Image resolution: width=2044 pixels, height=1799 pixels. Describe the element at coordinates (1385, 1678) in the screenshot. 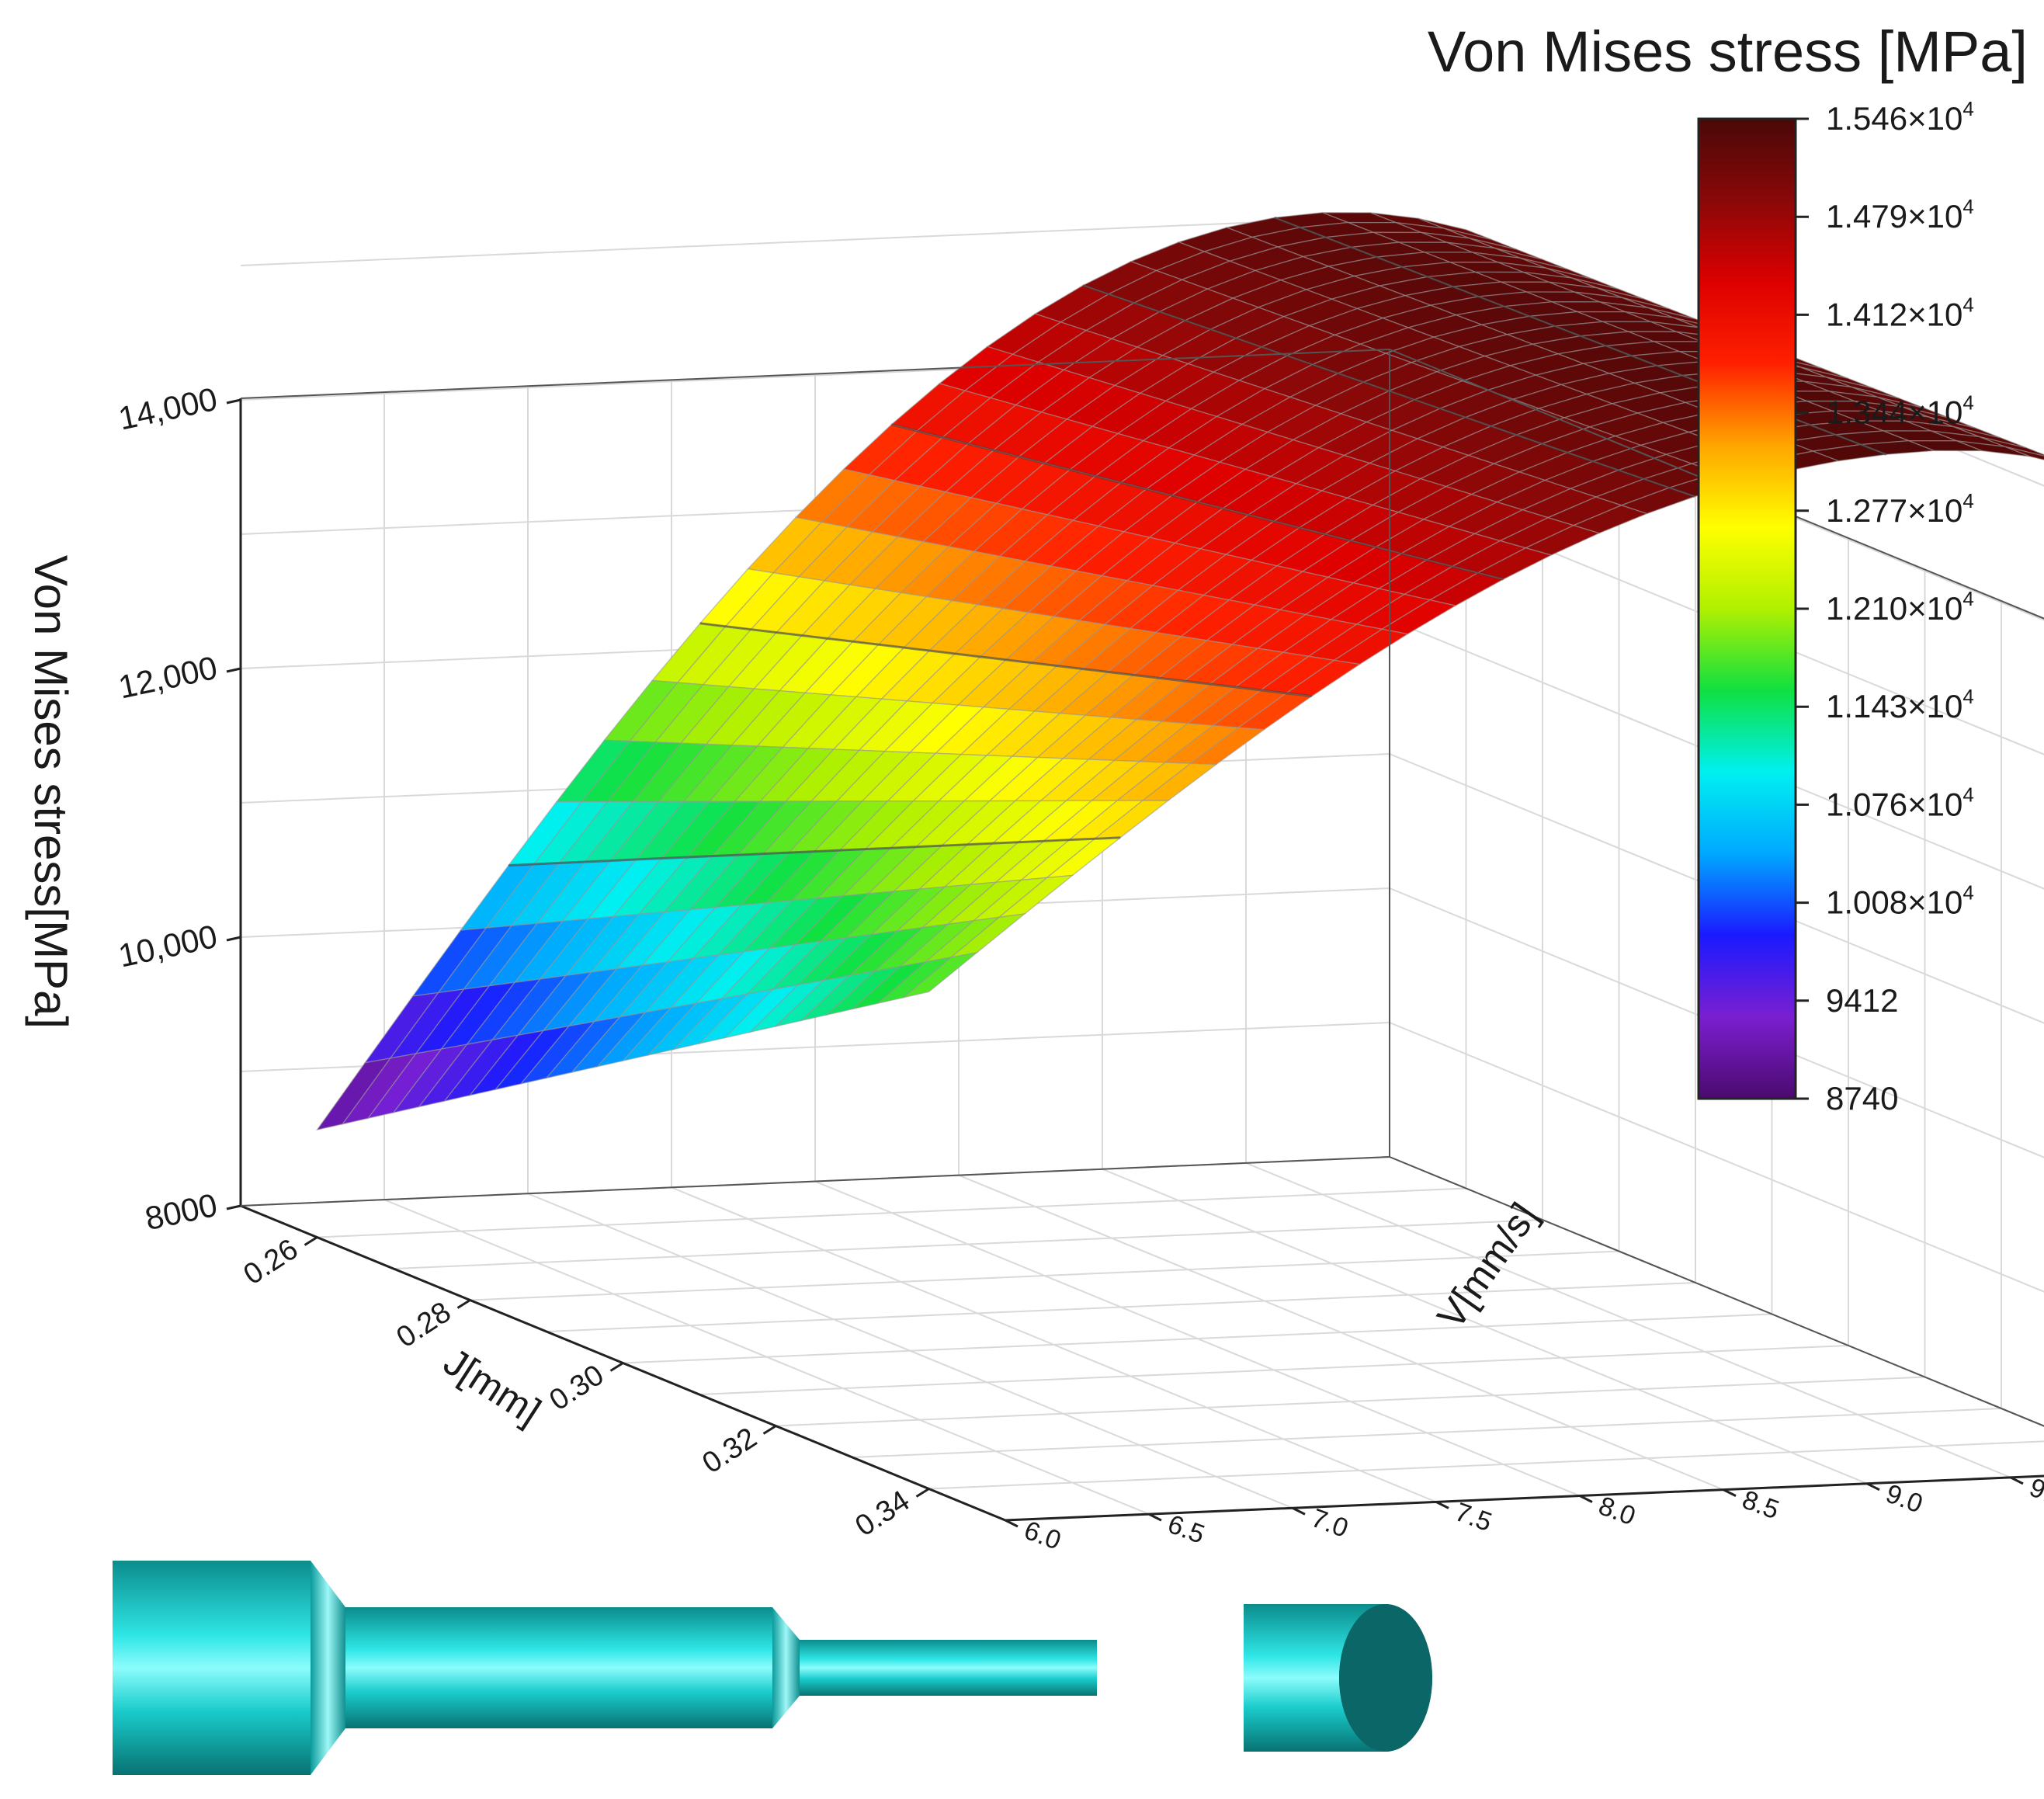

I see `workpiece-end-face-front` at that location.